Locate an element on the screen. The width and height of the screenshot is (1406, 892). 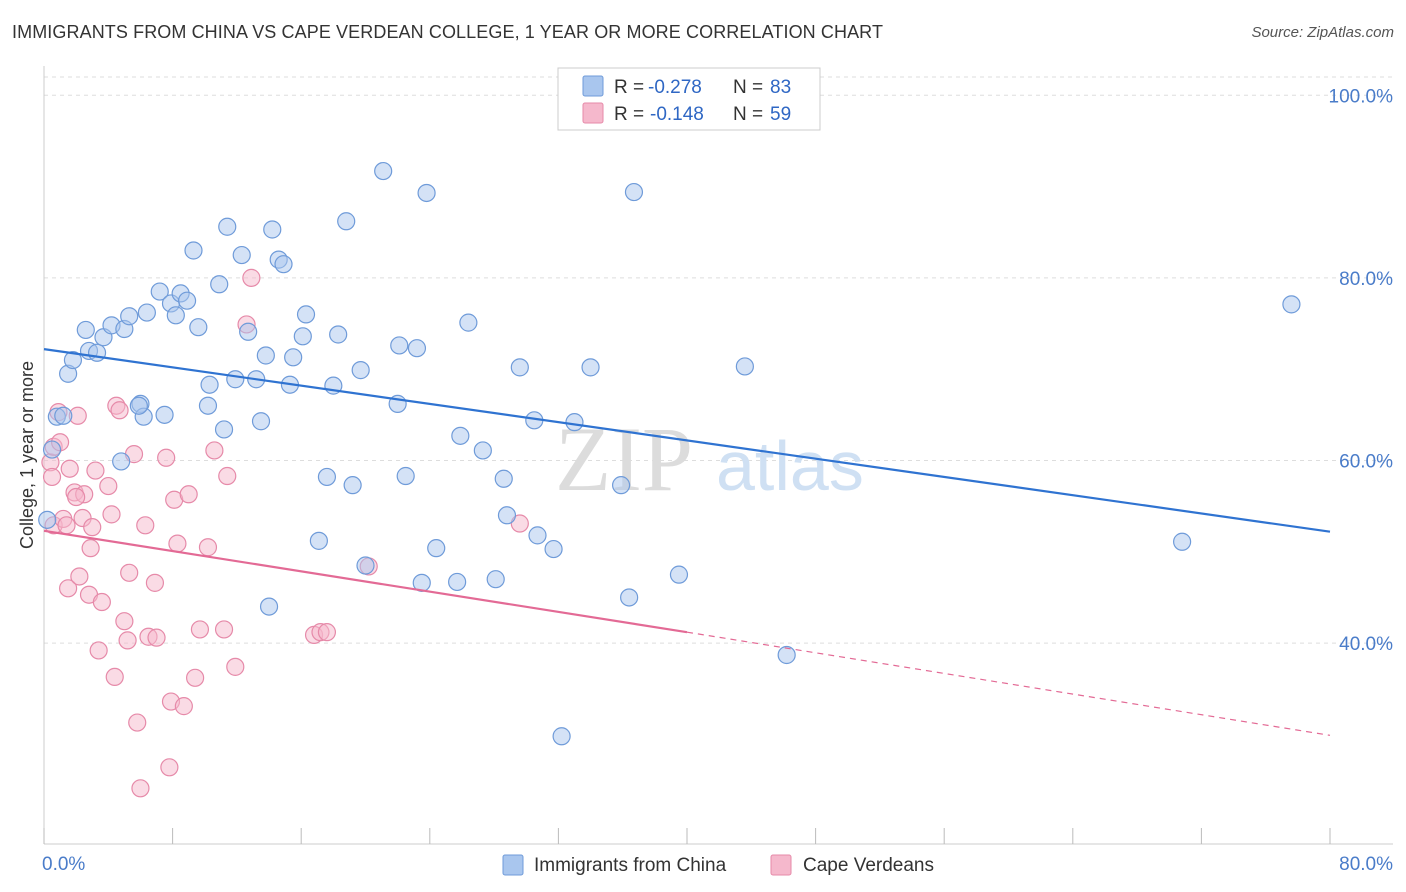
chart-source: Source: ZipAtlas.com is located at coordinates (1322, 32).